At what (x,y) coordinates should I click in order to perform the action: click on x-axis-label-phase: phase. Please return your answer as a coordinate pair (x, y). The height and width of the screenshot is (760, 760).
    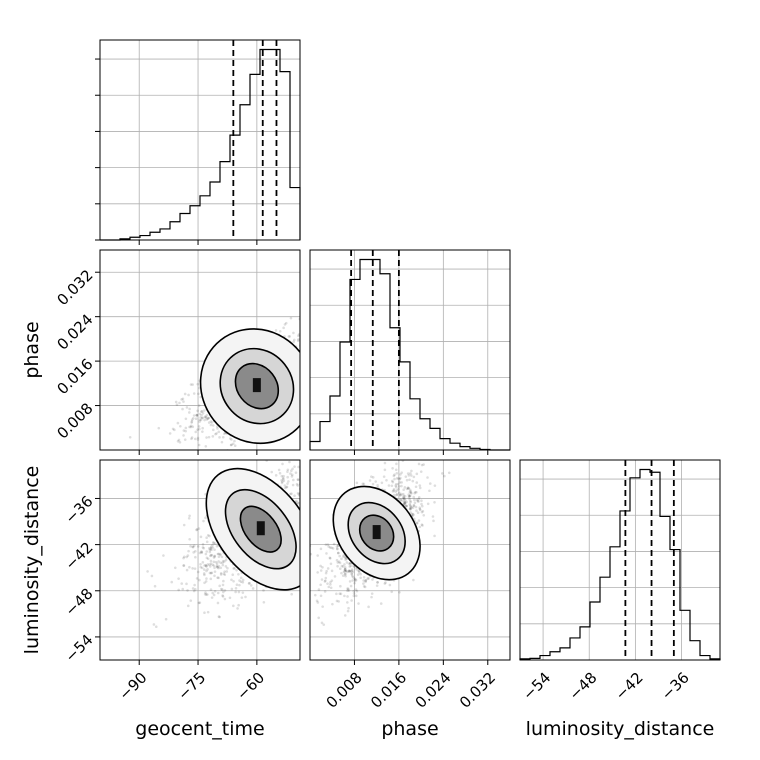
    Looking at the image, I should click on (409, 729).